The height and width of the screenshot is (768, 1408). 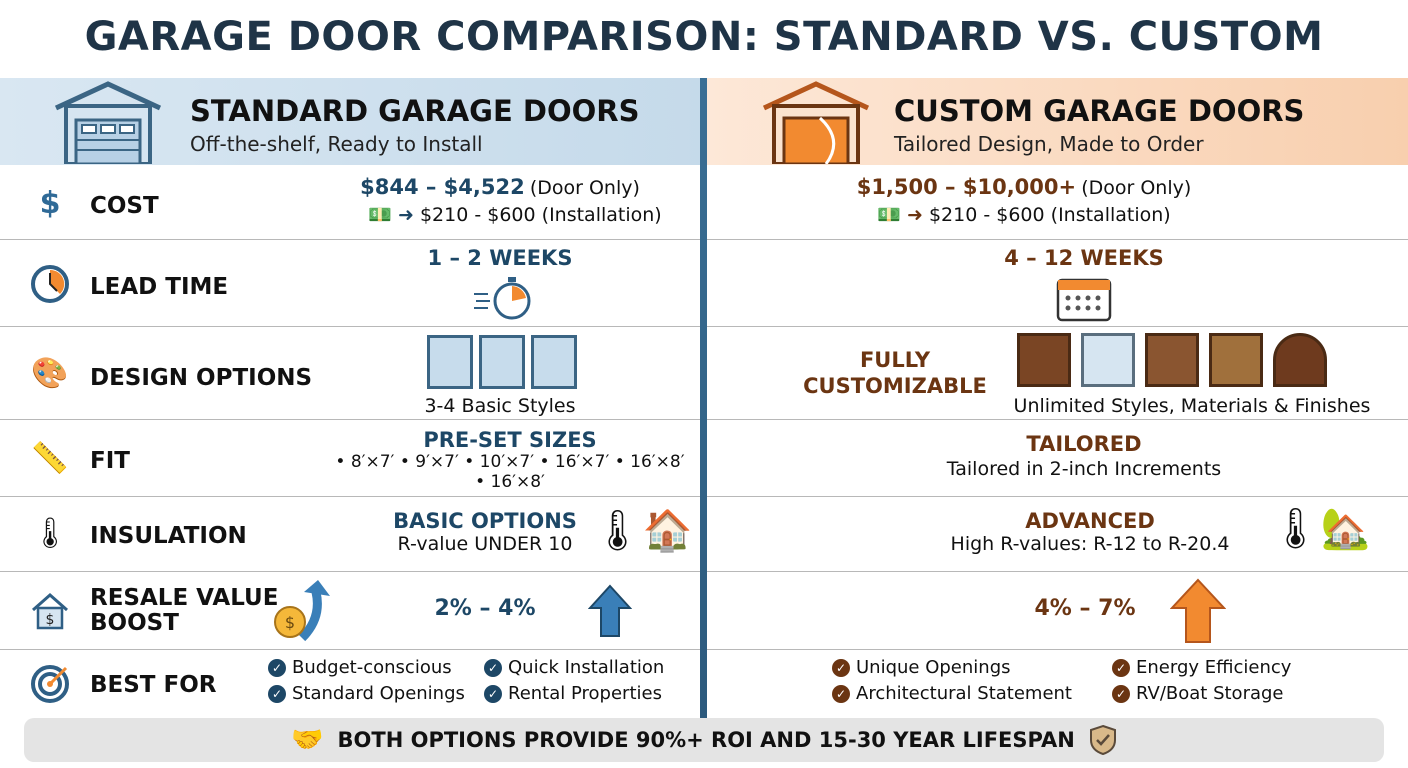 What do you see at coordinates (1102, 740) in the screenshot?
I see `shield-check-icon` at bounding box center [1102, 740].